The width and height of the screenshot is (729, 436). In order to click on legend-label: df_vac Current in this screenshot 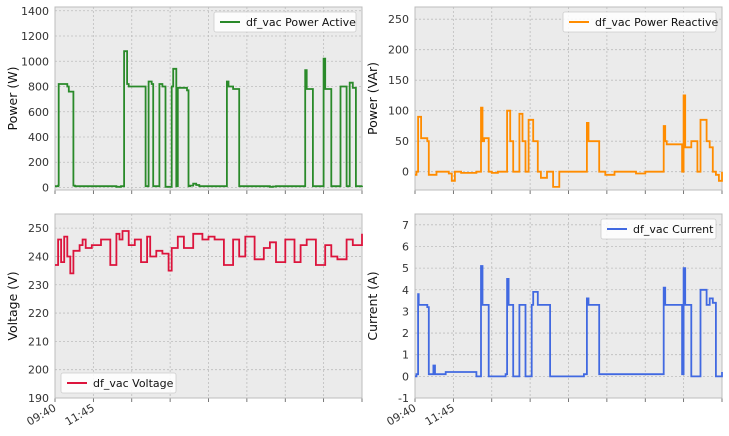, I will do `click(673, 229)`.